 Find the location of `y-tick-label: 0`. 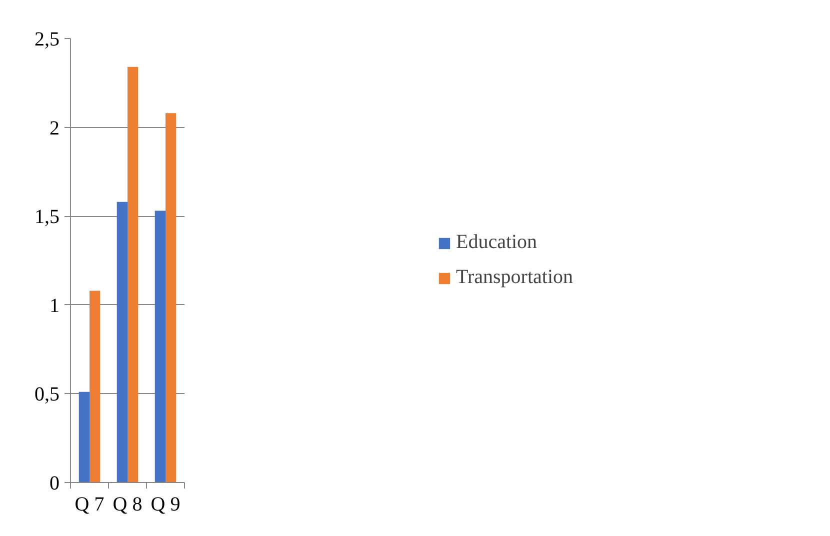

y-tick-label: 0 is located at coordinates (55, 483).